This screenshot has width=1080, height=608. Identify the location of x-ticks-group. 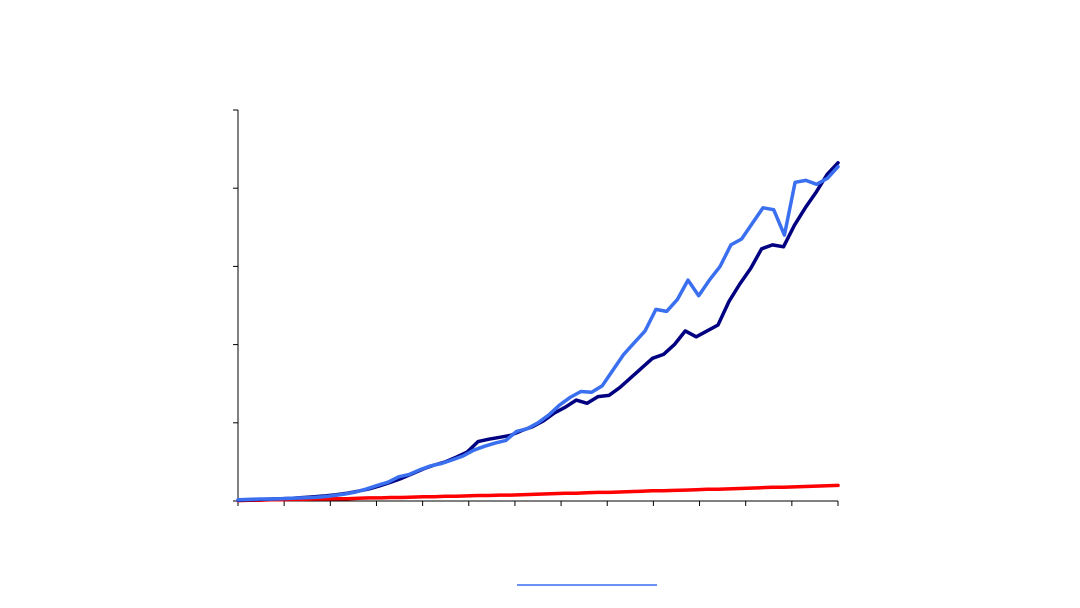
(538, 503).